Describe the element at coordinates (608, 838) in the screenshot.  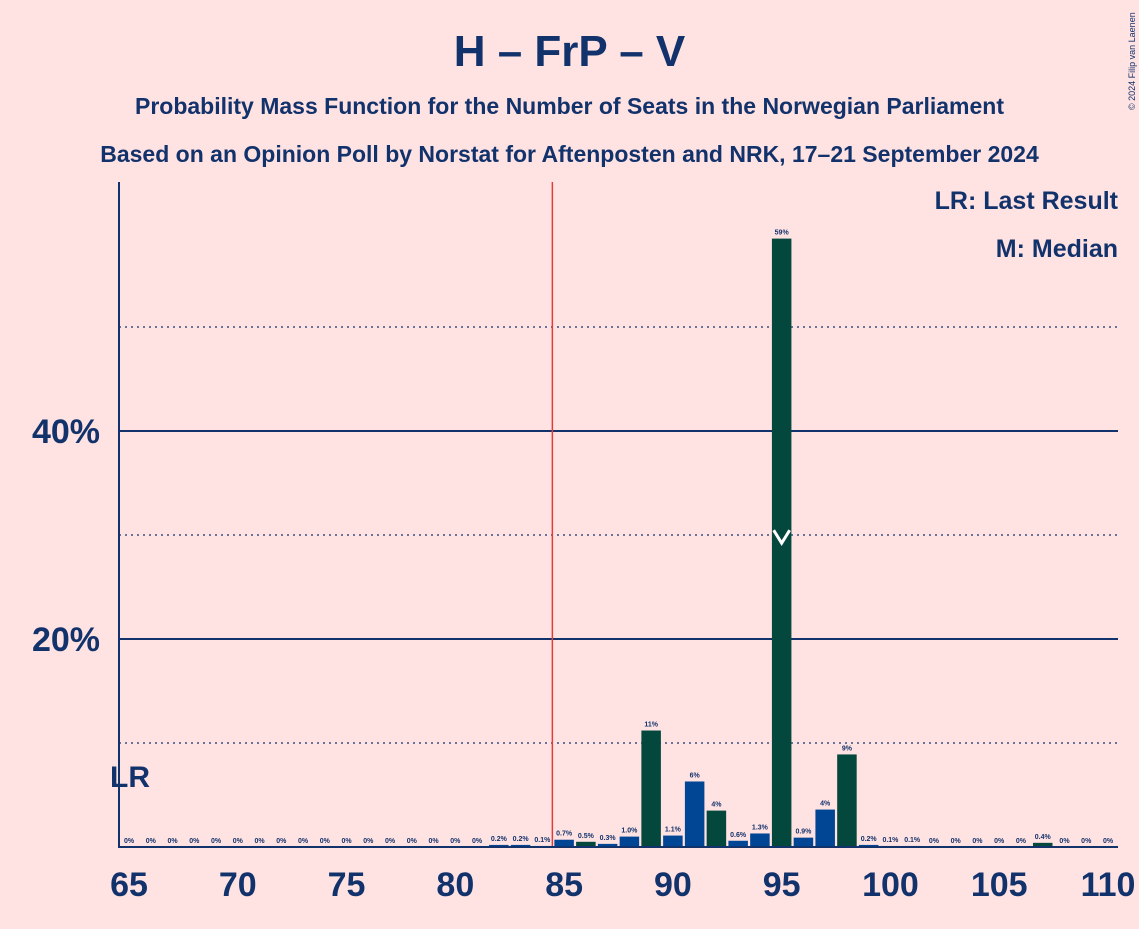
I see `bar-value-label: 0.3%` at that location.